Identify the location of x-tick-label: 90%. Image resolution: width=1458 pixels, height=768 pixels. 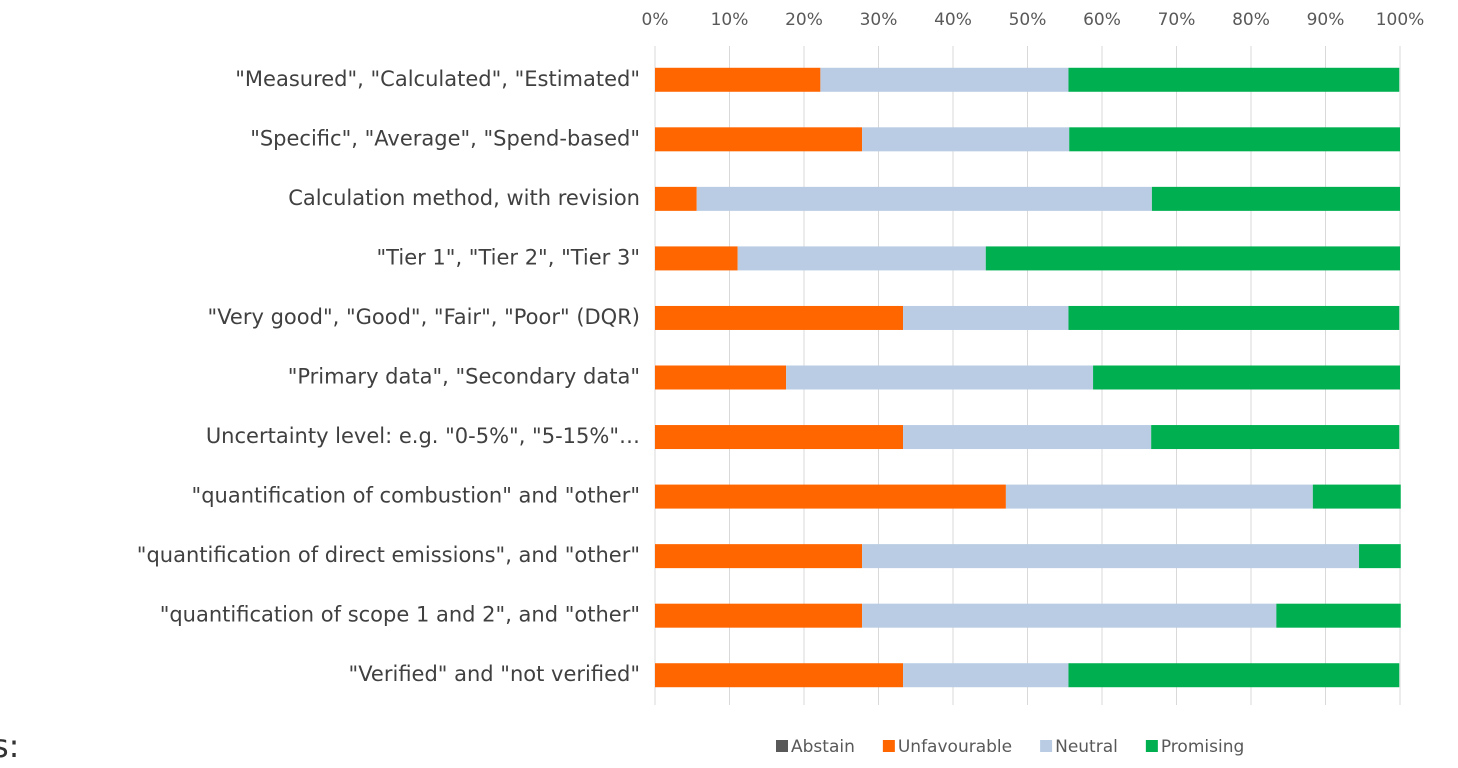
(1326, 20).